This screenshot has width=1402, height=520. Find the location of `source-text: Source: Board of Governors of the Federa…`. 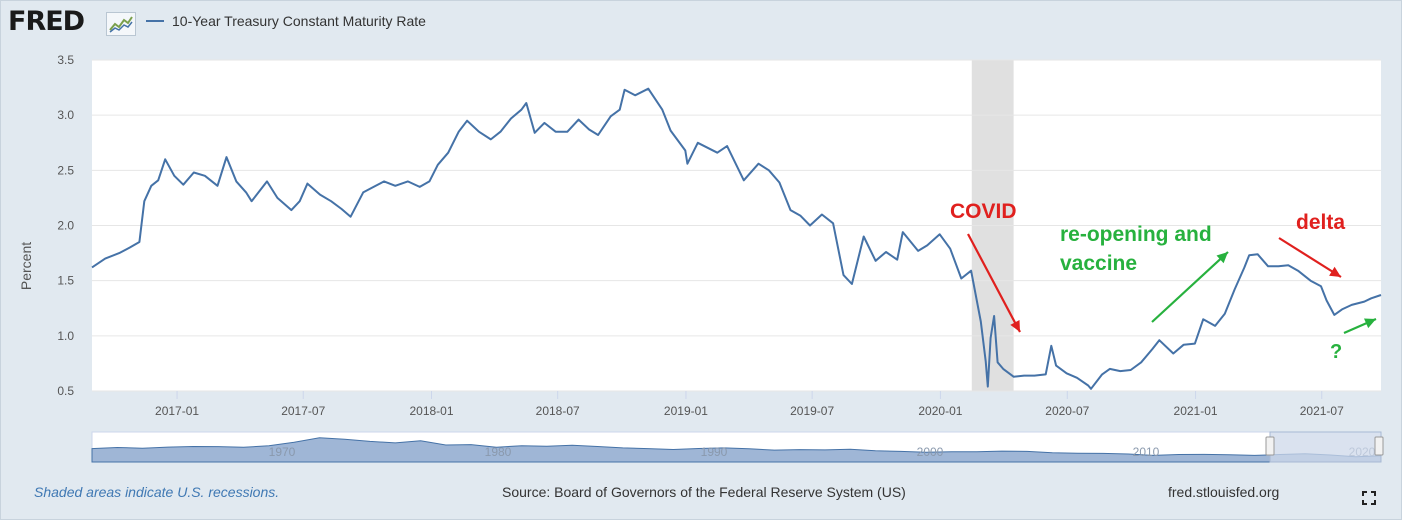

source-text: Source: Board of Governors of the Federa… is located at coordinates (704, 492).